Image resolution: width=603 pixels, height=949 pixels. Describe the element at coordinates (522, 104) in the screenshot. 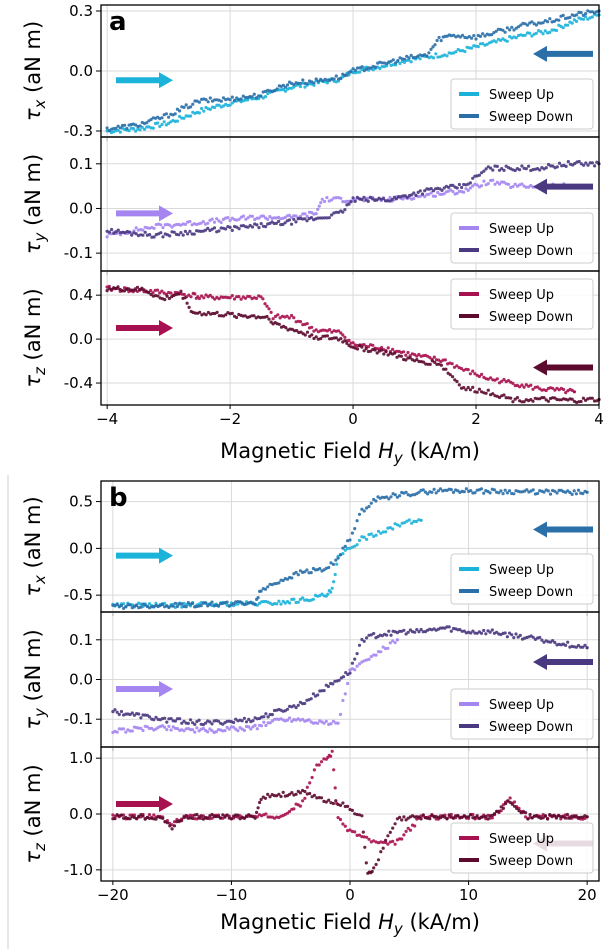

I see `legend: Sweep Up Sweep Down` at that location.